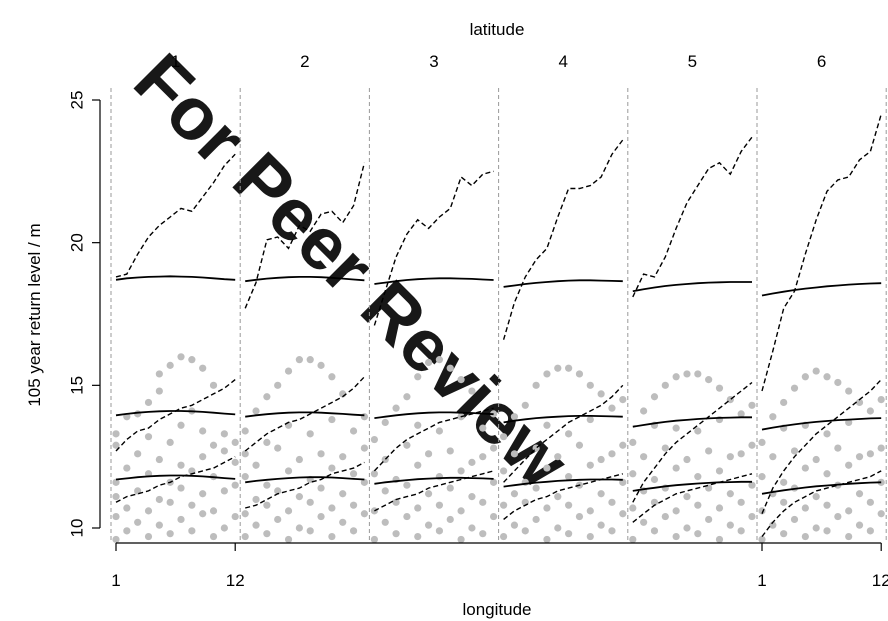 The image size is (888, 621). What do you see at coordinates (692, 287) in the screenshot?
I see `solid-line-top` at bounding box center [692, 287].